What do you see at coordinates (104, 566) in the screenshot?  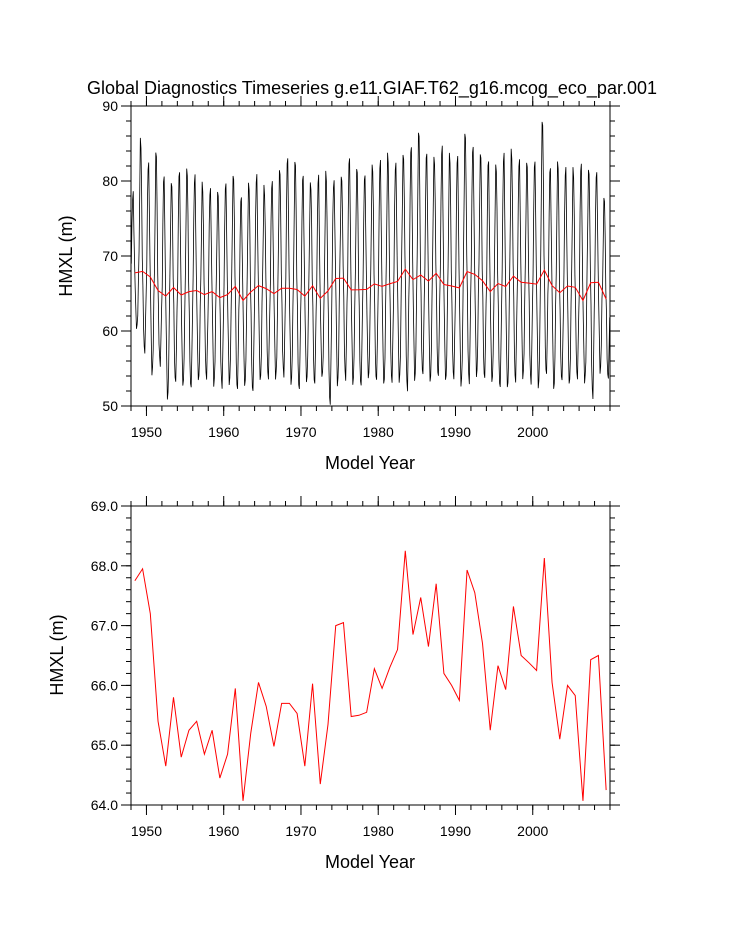 I see `bottom-y-tick-label: 68.0` at bounding box center [104, 566].